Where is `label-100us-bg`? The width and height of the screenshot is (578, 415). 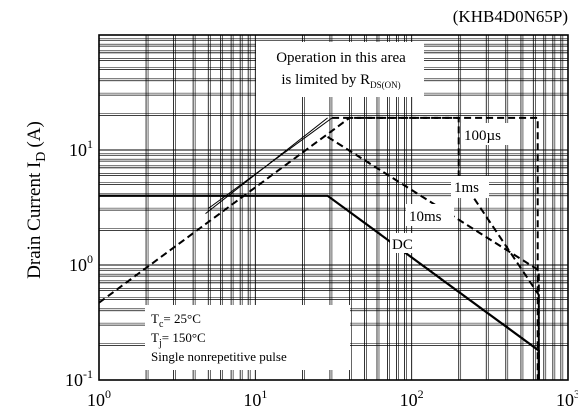 label-100us-bg is located at coordinates (487, 134).